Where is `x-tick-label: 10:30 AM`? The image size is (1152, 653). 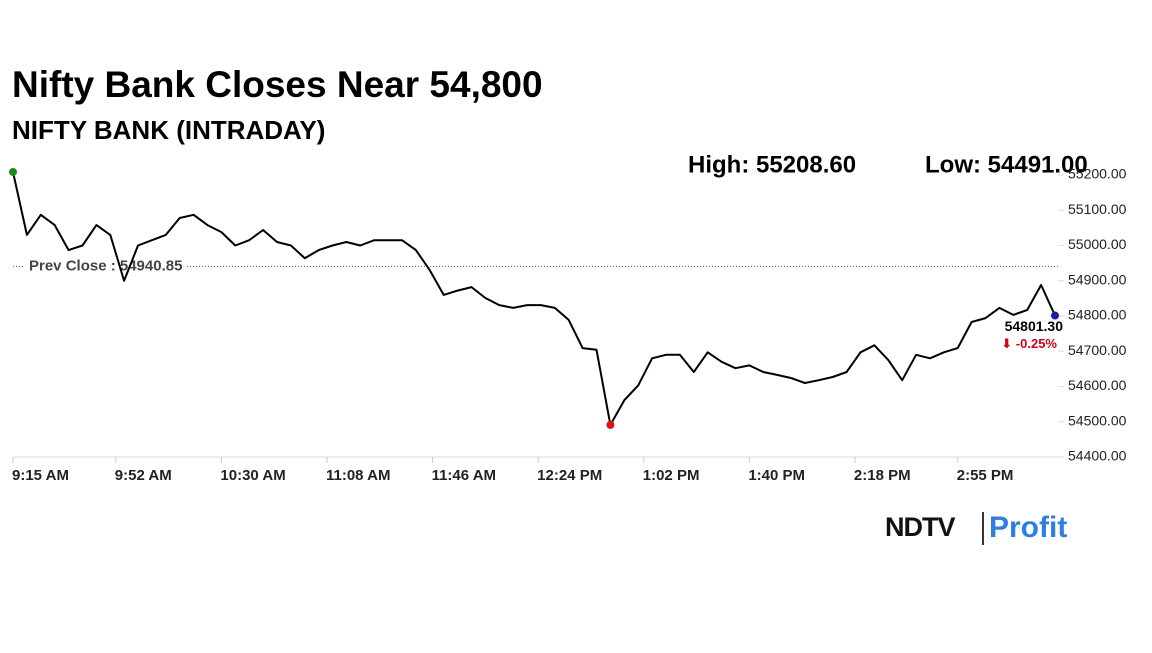
x-tick-label: 10:30 AM is located at coordinates (252, 475).